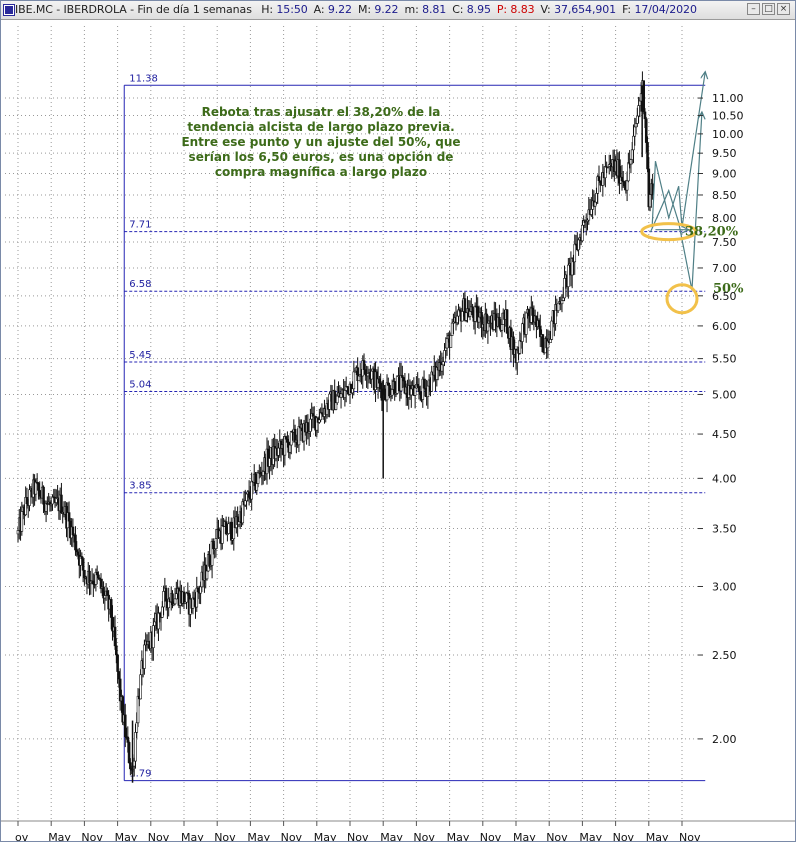 The image size is (796, 842). I want to click on highlight-ellipse, so click(669, 232).